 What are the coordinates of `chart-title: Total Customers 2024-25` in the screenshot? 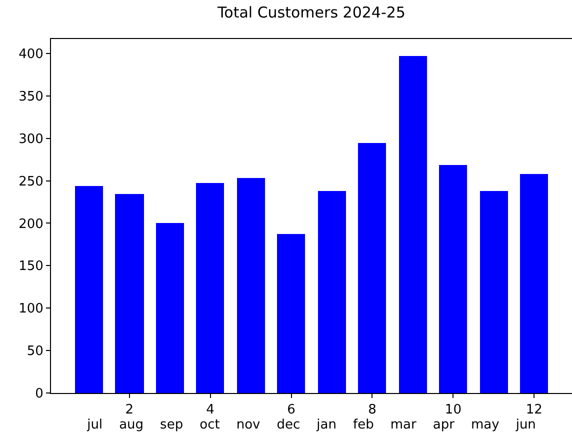 It's located at (311, 12).